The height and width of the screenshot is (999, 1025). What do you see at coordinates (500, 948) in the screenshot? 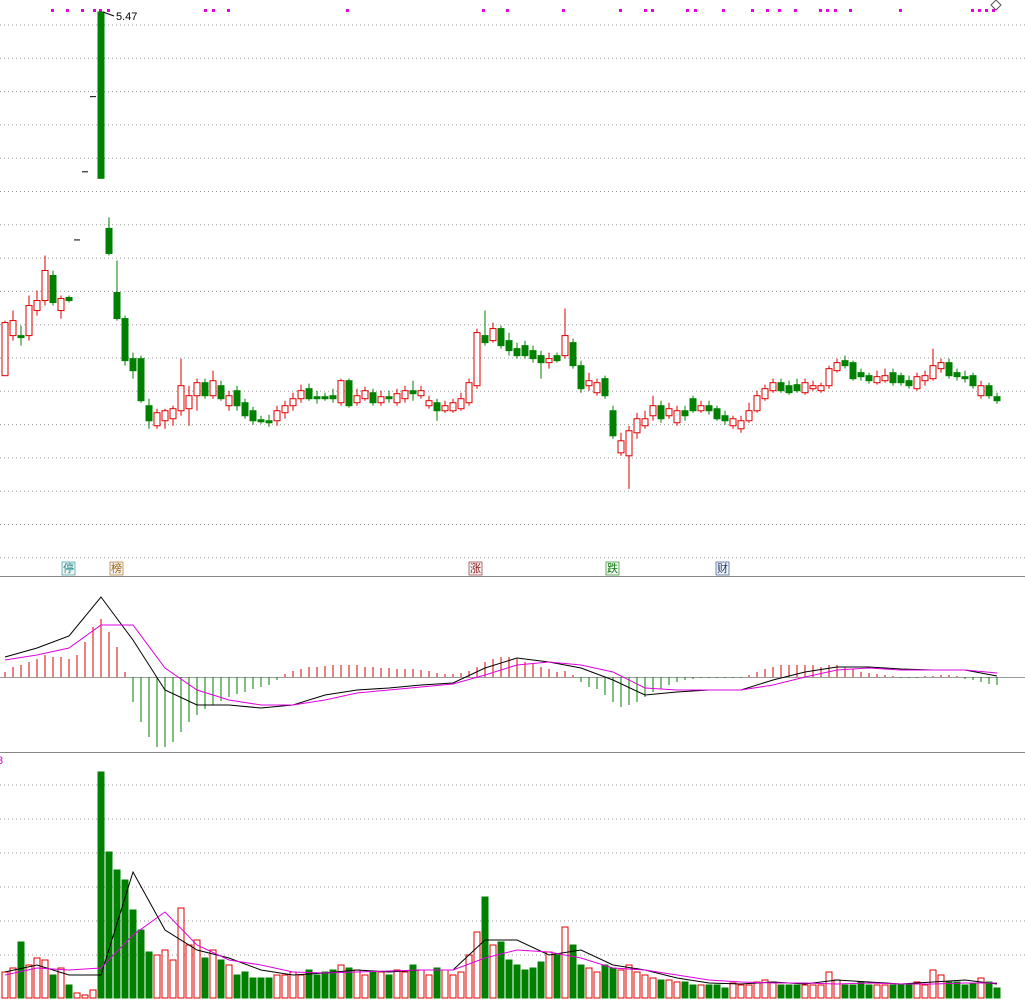
I see `volume-ma-line` at bounding box center [500, 948].